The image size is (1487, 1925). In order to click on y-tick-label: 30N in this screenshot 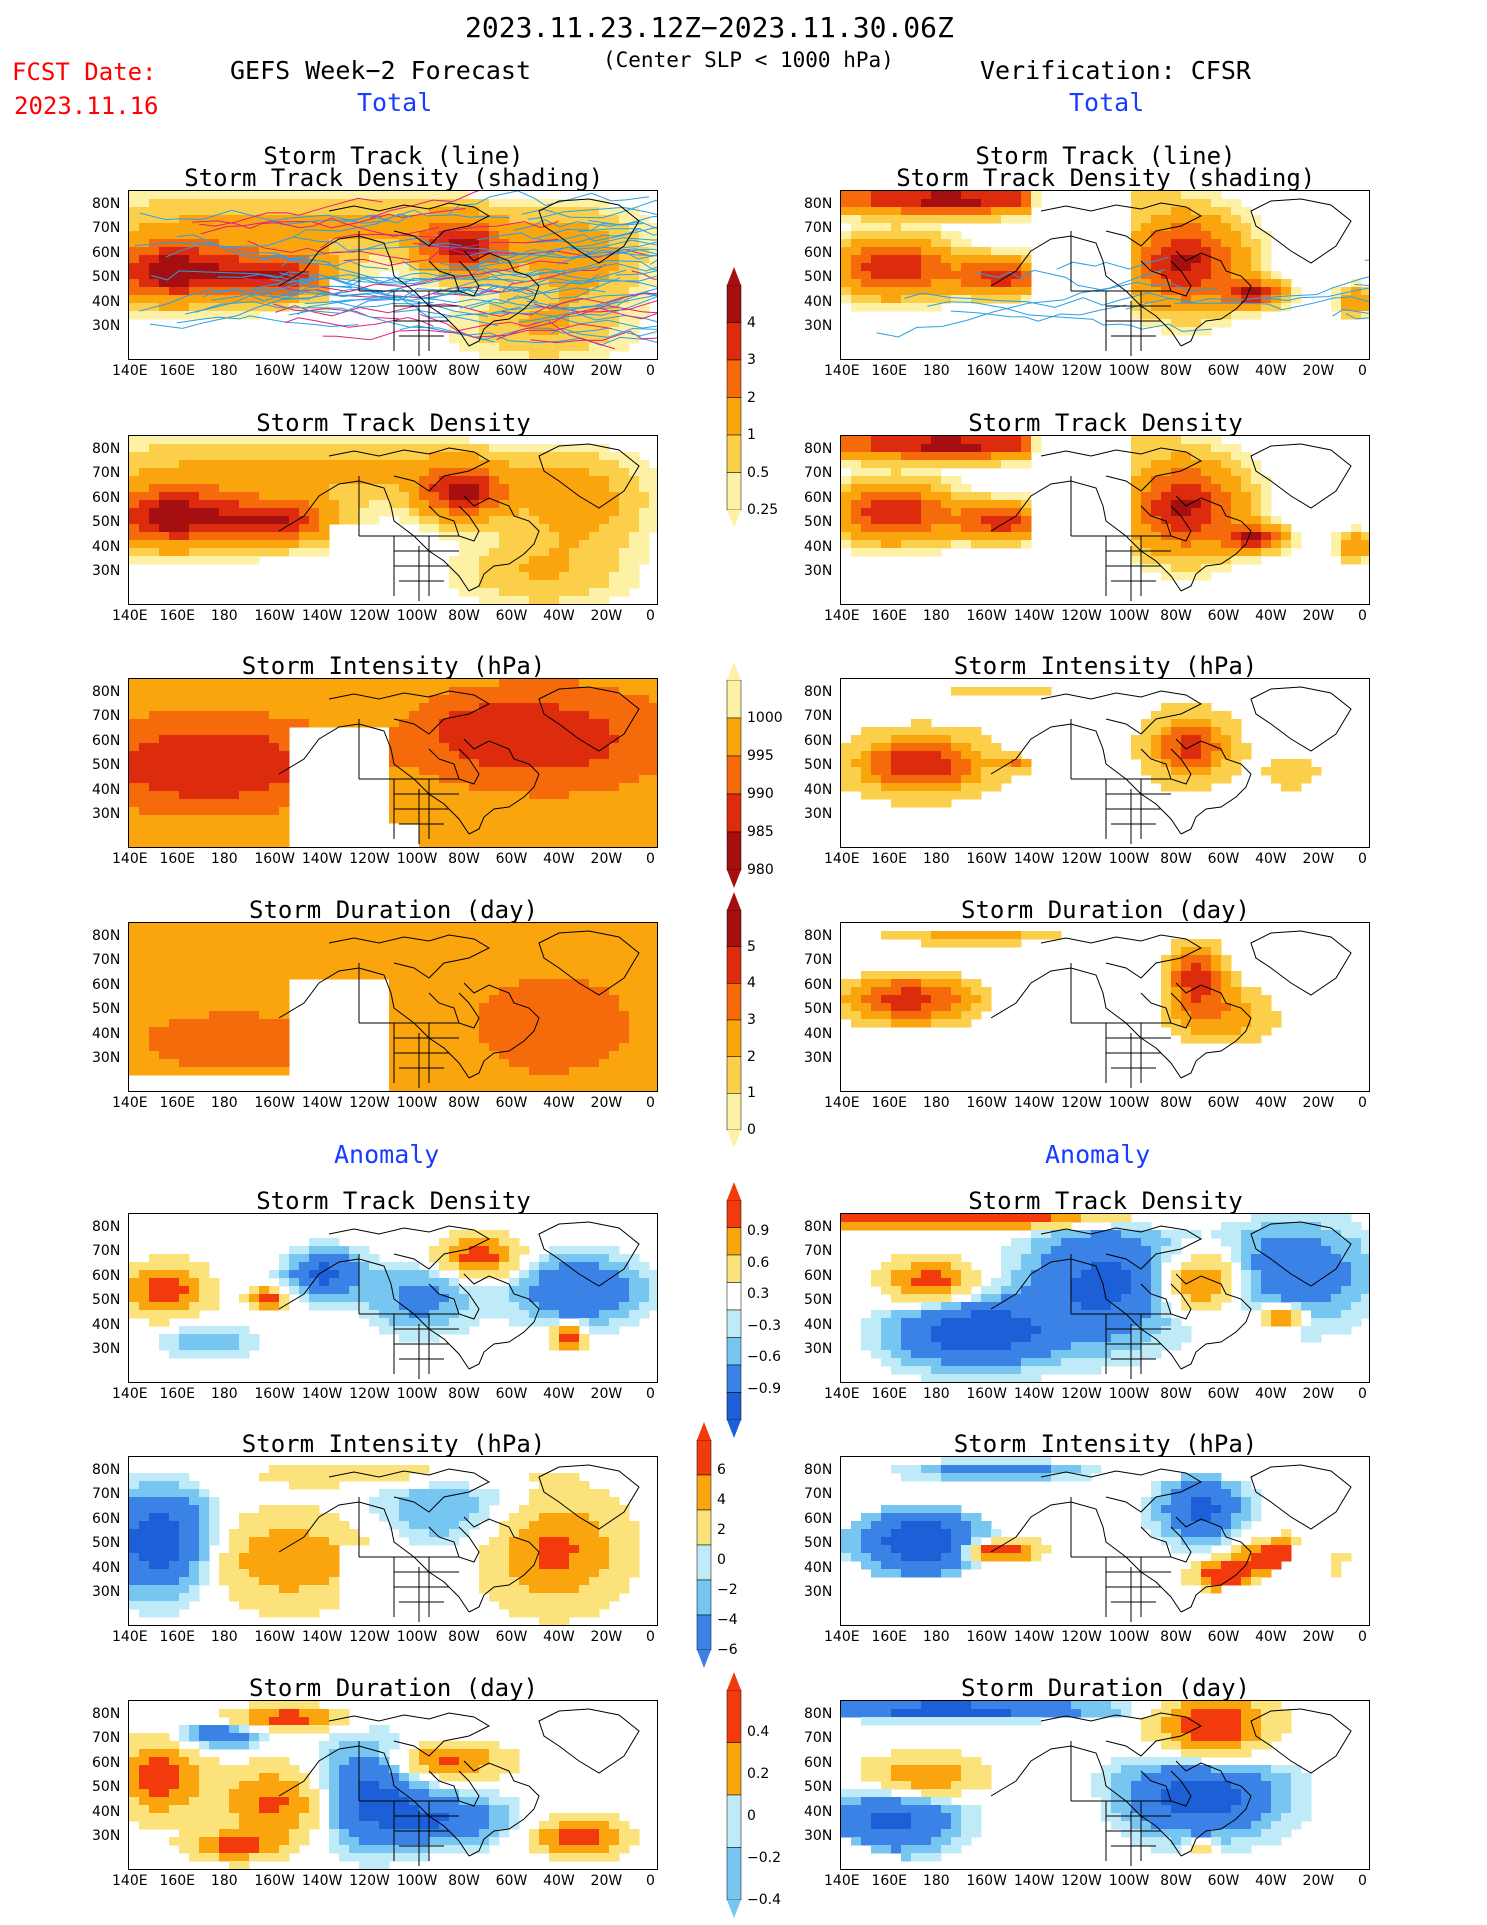, I will do `click(818, 571)`.